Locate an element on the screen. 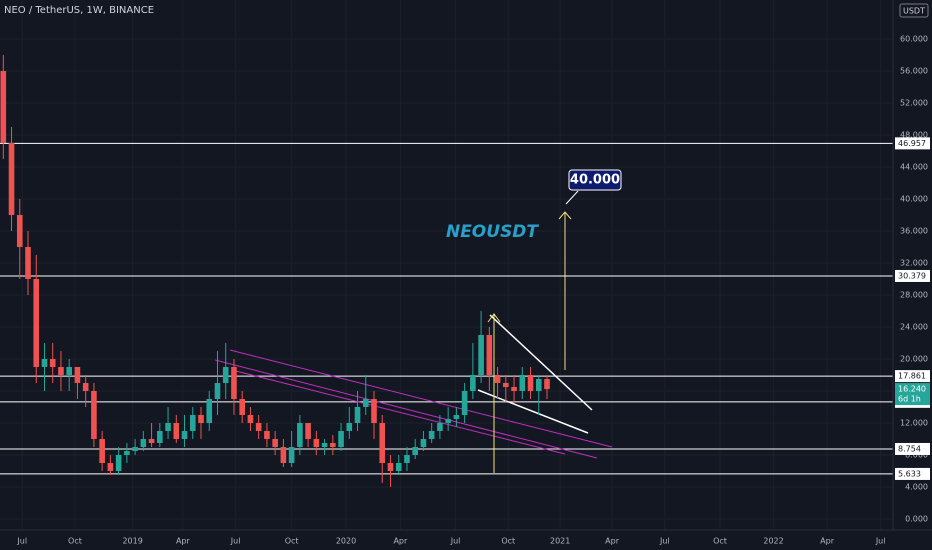  level-label: 30.379 is located at coordinates (912, 275).